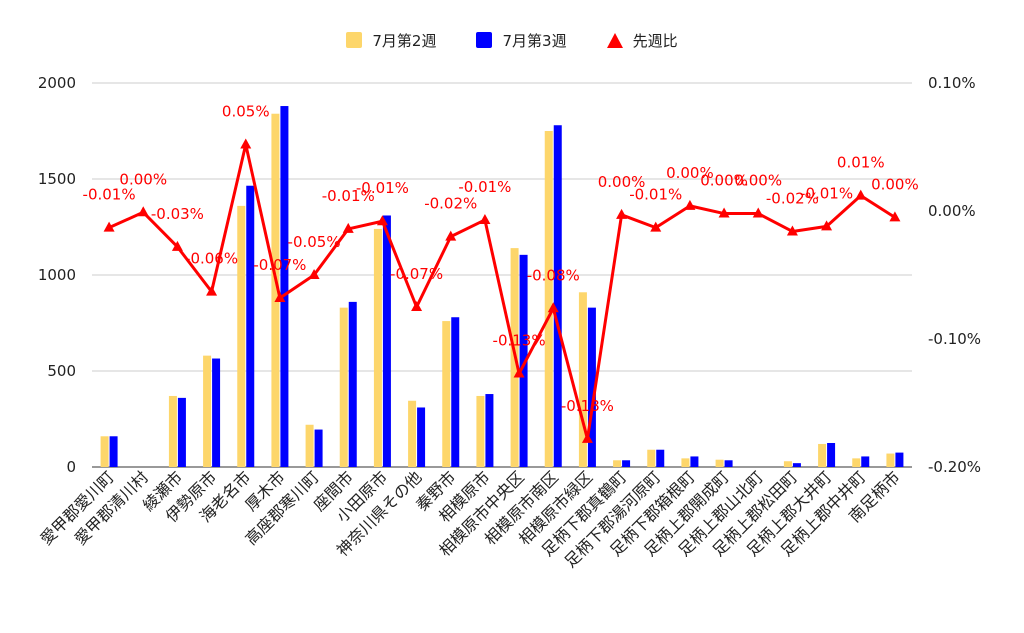 This screenshot has width=1024, height=633. What do you see at coordinates (655, 40) in the screenshot?
I see `legend-label-ratio: 先週比` at bounding box center [655, 40].